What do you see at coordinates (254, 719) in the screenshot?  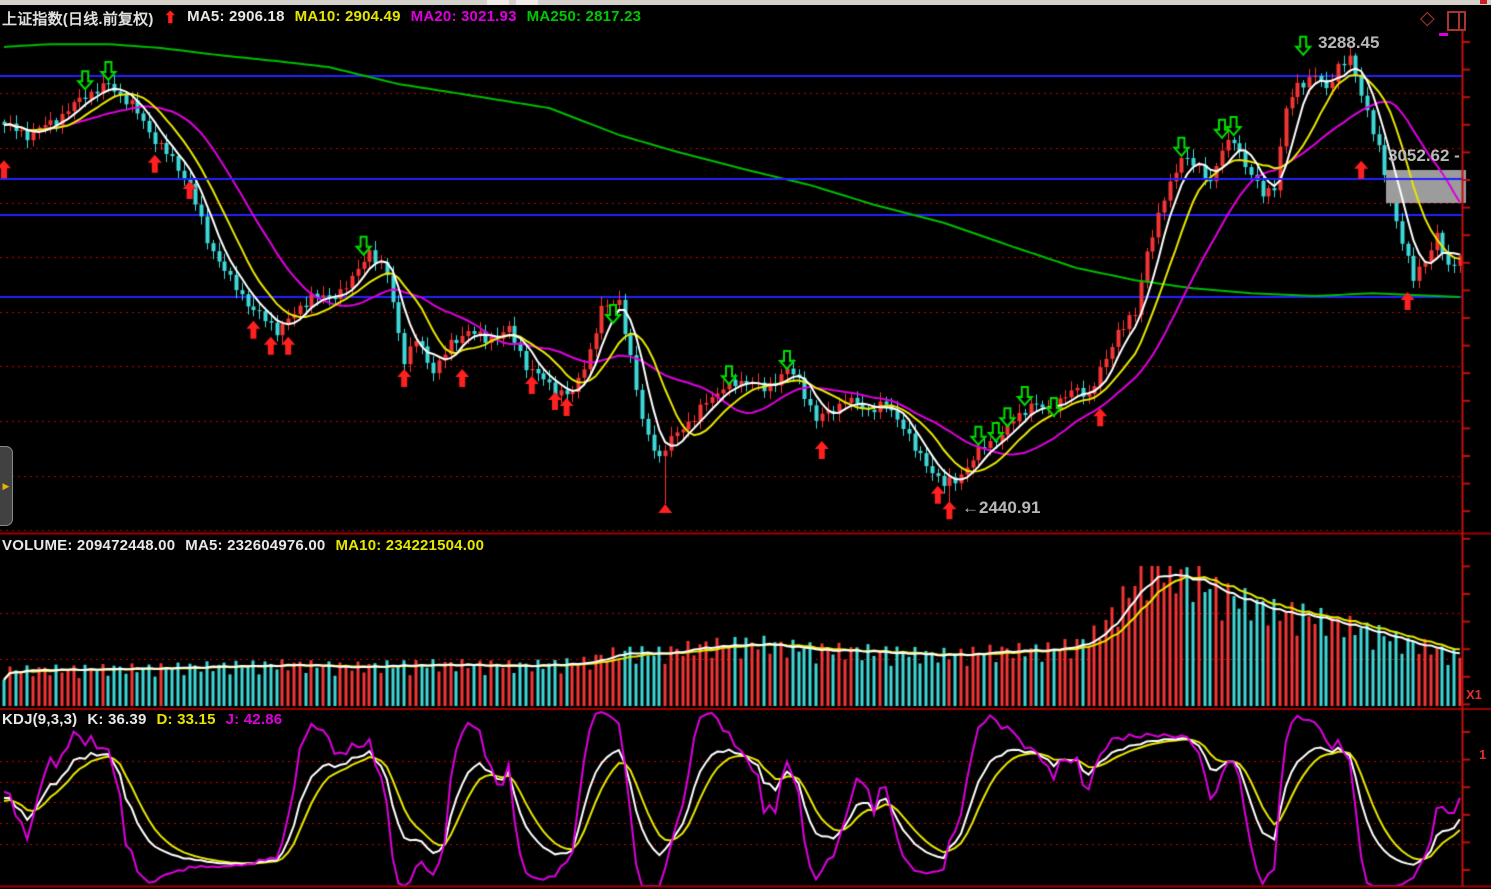 I see `kdj-j-value: J: 42.86` at bounding box center [254, 719].